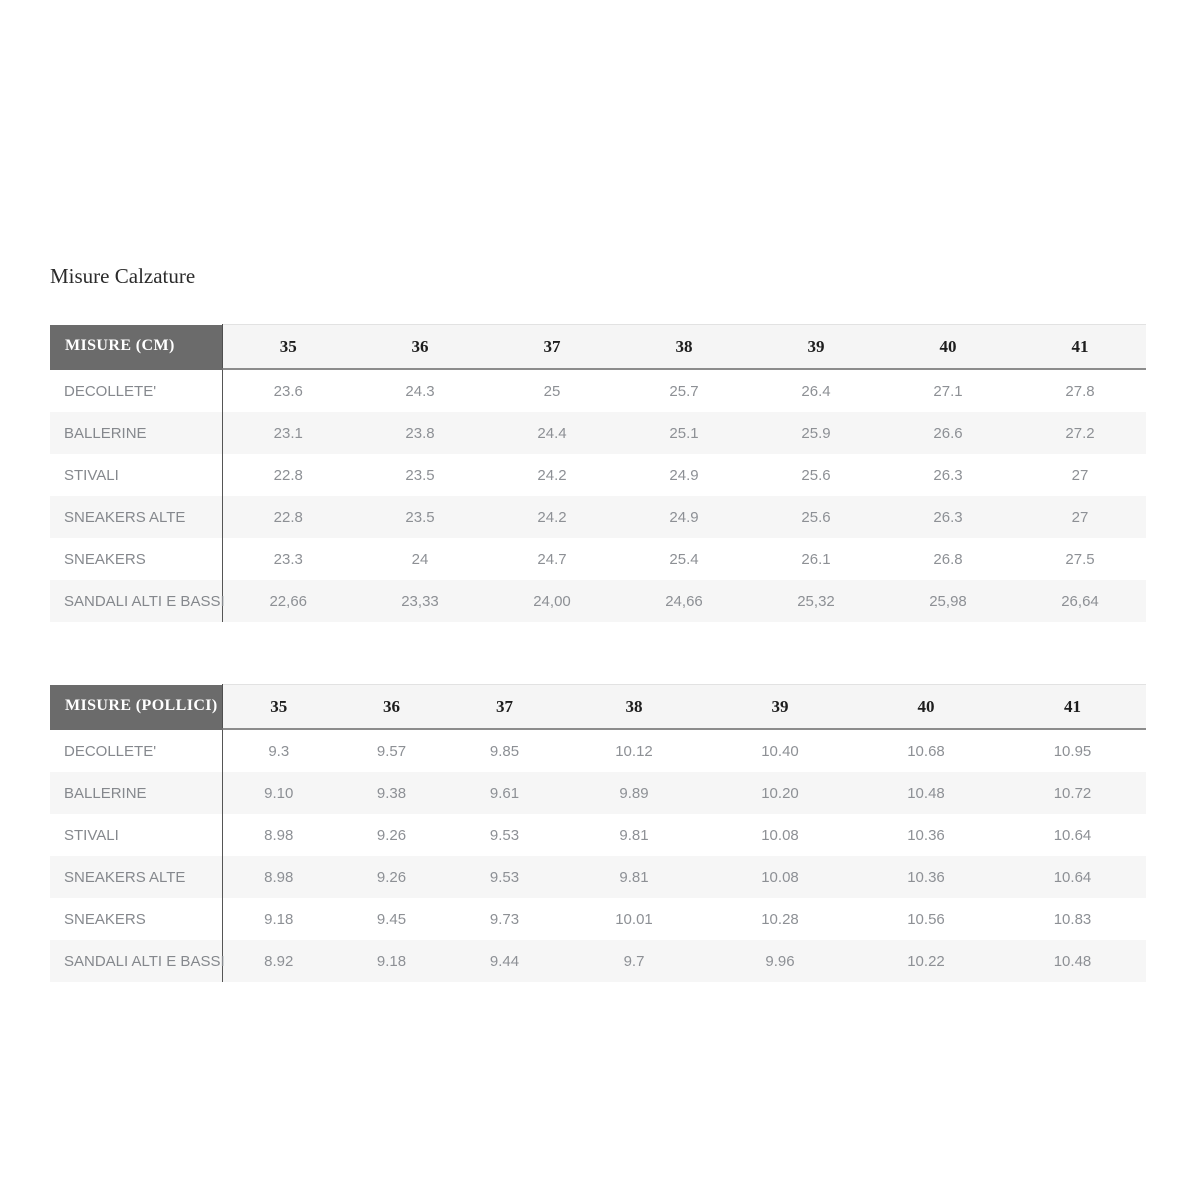  Describe the element at coordinates (816, 433) in the screenshot. I see `value-cell: 25.9` at that location.